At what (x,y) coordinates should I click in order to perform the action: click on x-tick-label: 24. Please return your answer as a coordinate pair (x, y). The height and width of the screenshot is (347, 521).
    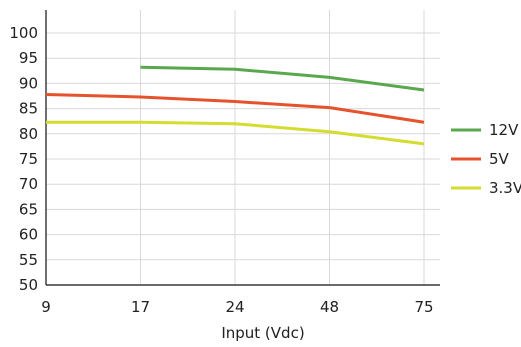
    Looking at the image, I should click on (234, 307).